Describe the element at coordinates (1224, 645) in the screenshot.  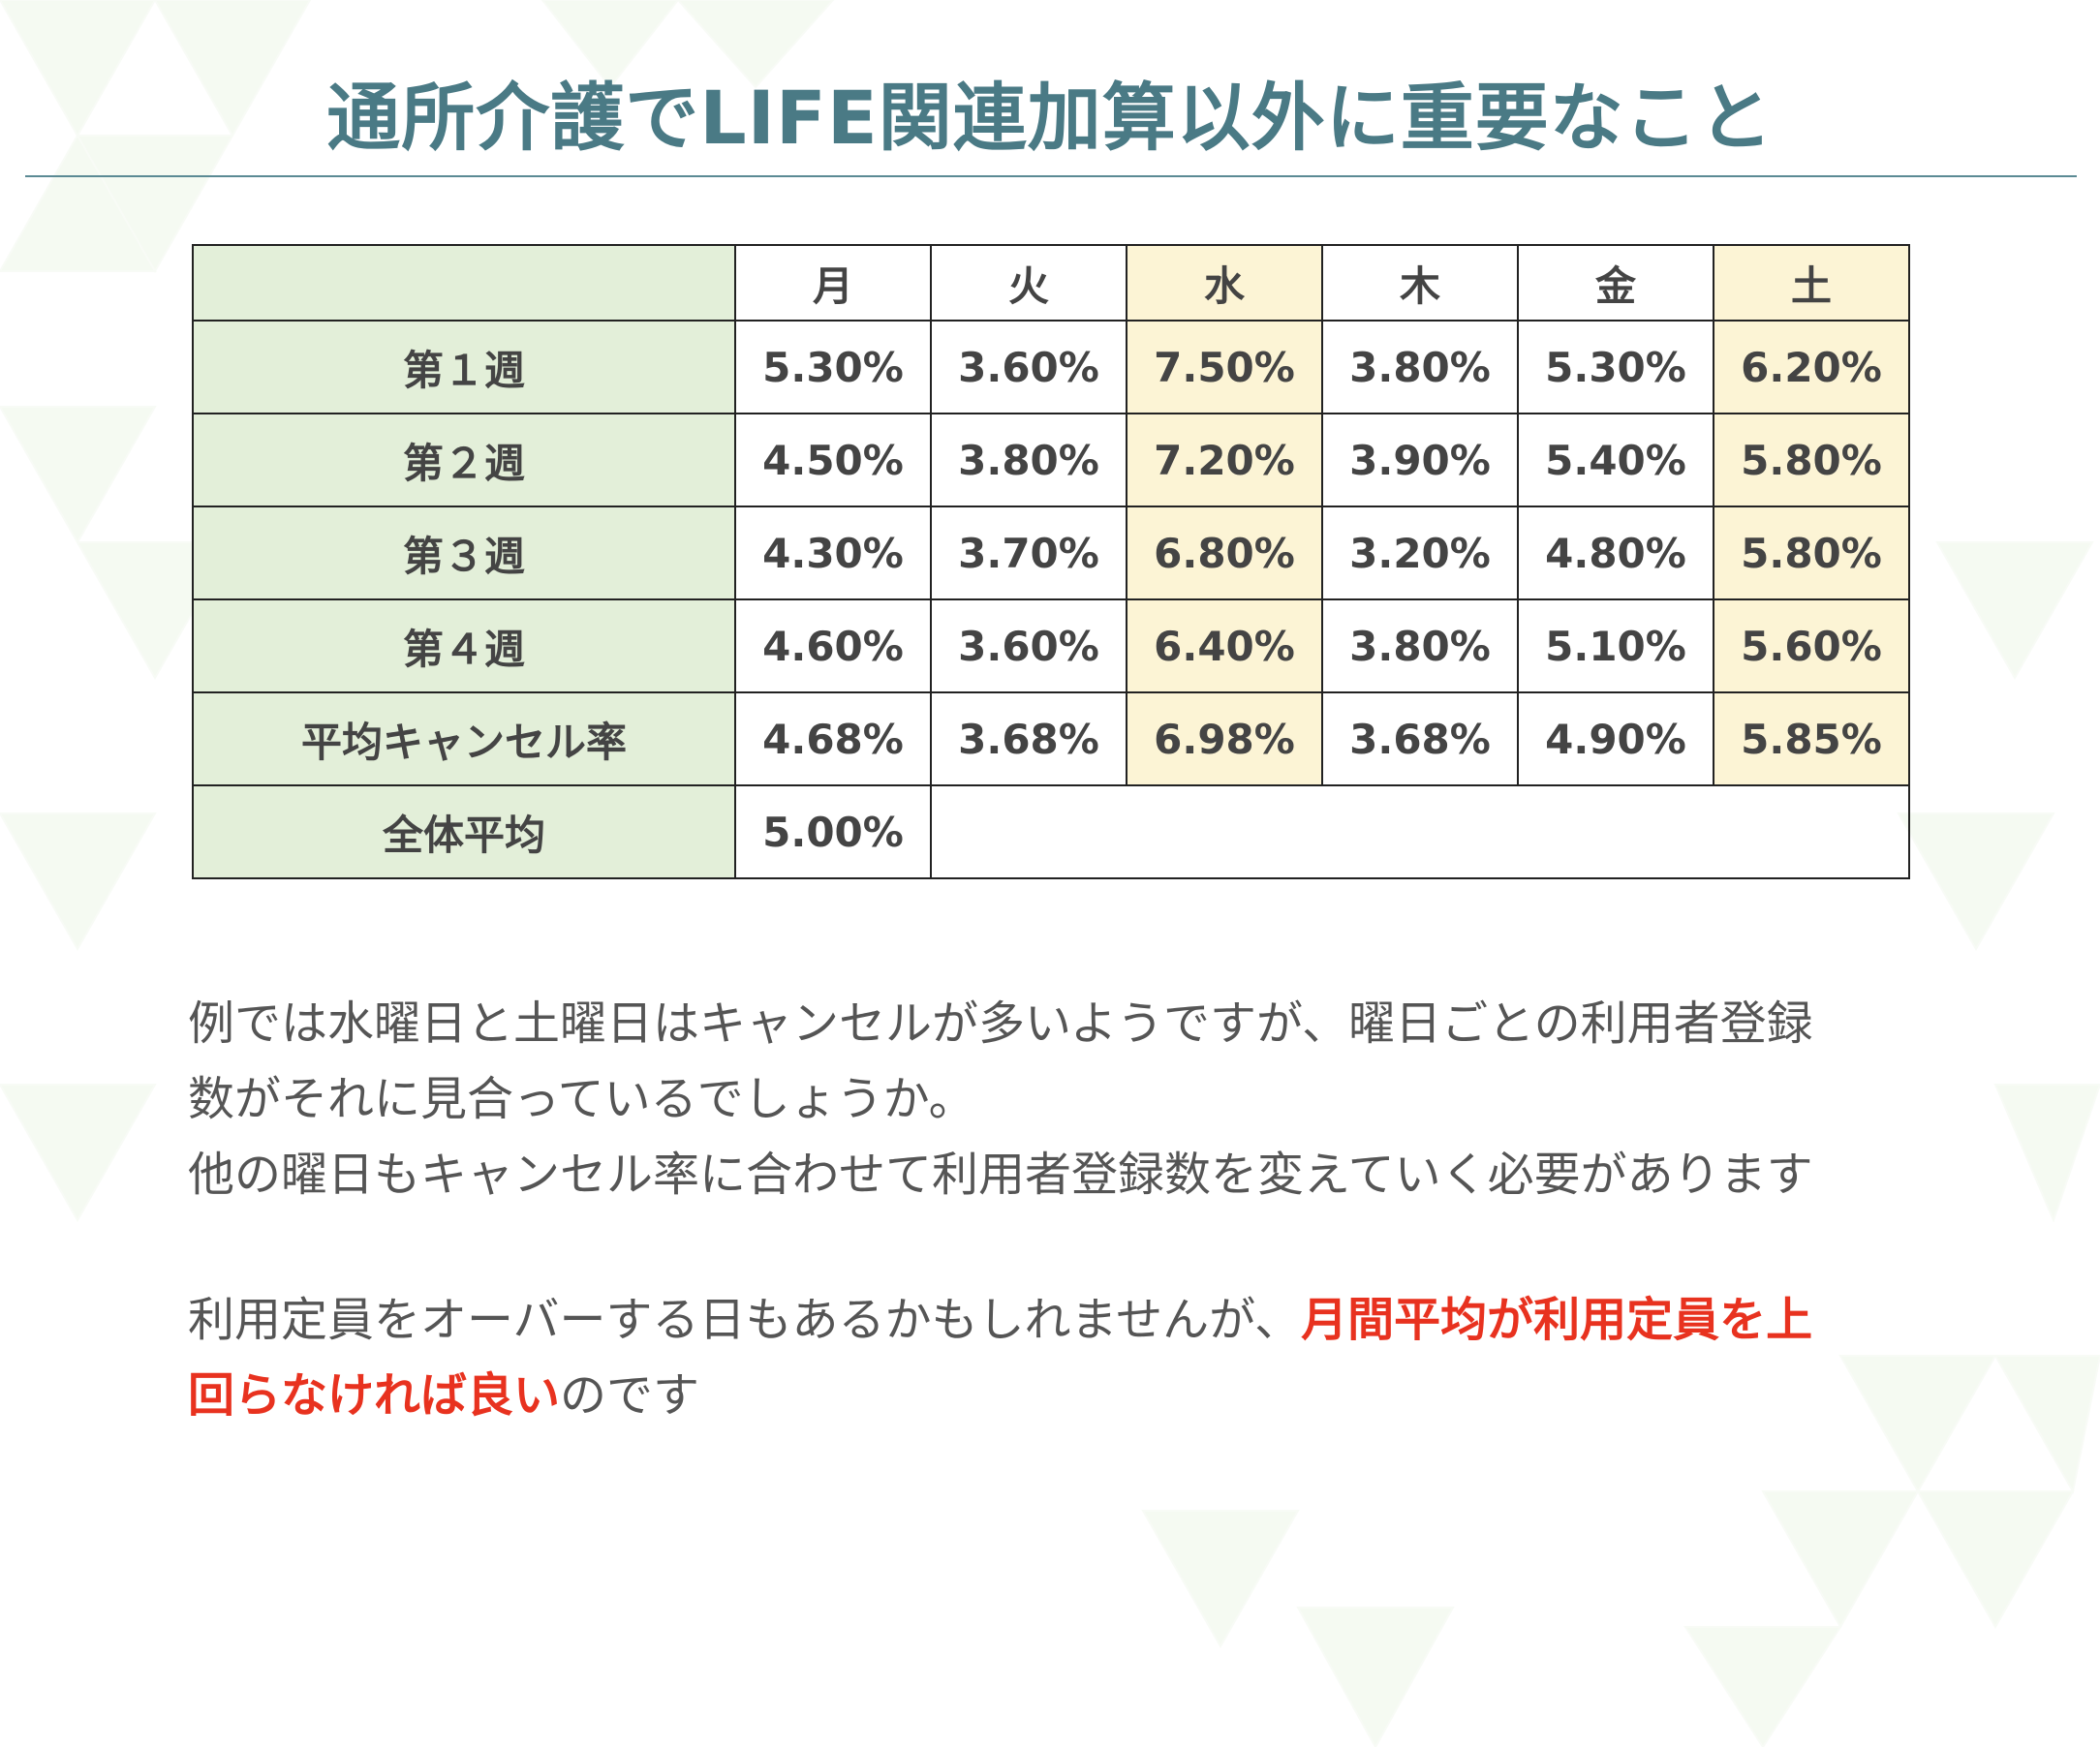
I see `table-cell: 6.40%` at that location.